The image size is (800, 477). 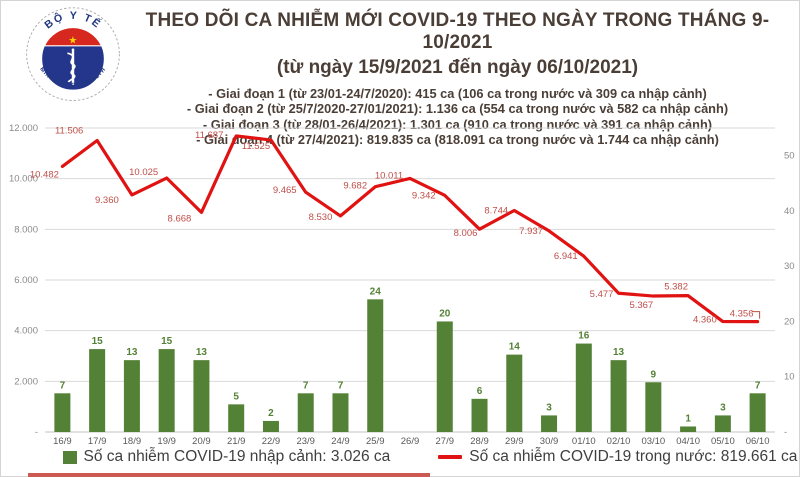 What do you see at coordinates (514, 441) in the screenshot?
I see `x-axis-label: 29/9` at bounding box center [514, 441].